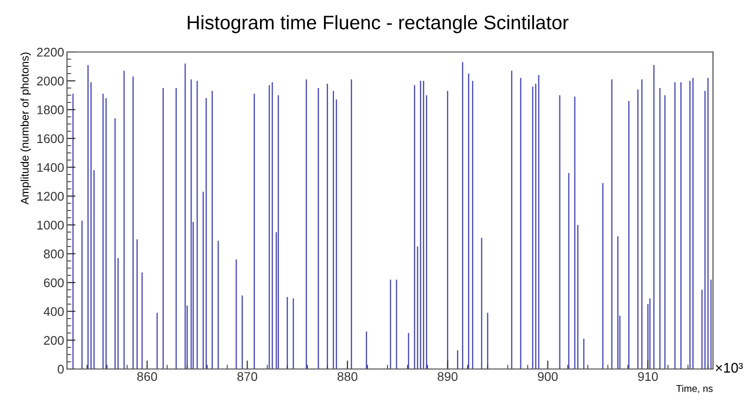 The height and width of the screenshot is (403, 755). What do you see at coordinates (147, 376) in the screenshot?
I see `x-tick-label: 860` at bounding box center [147, 376].